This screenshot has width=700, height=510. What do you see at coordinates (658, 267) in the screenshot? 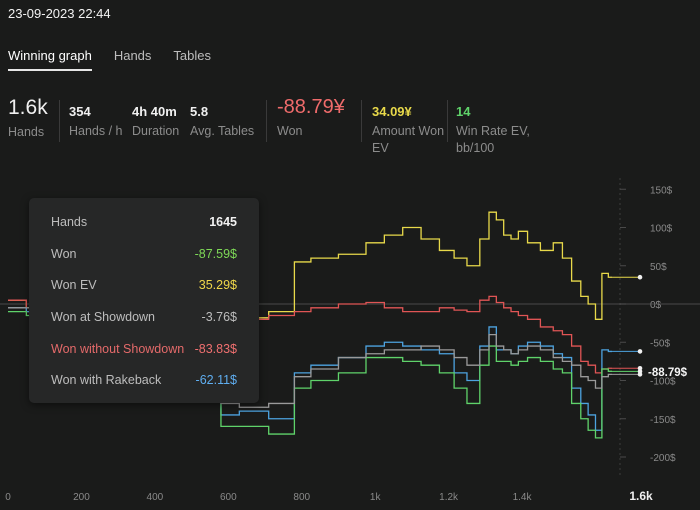
I see `y-tick-label: 50$` at bounding box center [658, 267].